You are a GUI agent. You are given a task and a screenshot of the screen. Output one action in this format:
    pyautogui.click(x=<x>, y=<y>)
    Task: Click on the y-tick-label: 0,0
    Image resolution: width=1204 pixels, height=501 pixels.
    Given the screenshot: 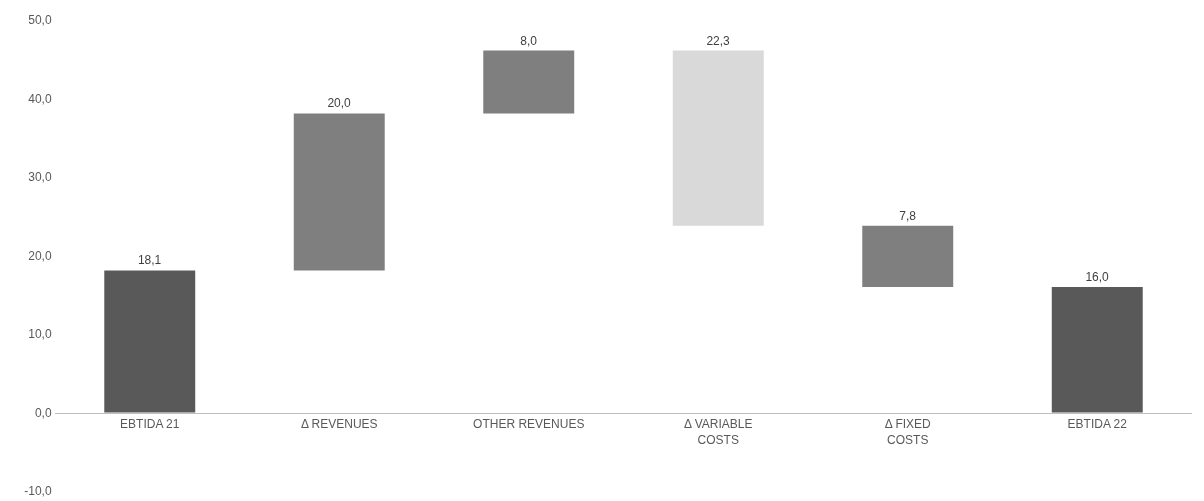 What is the action you would take?
    pyautogui.click(x=43, y=412)
    